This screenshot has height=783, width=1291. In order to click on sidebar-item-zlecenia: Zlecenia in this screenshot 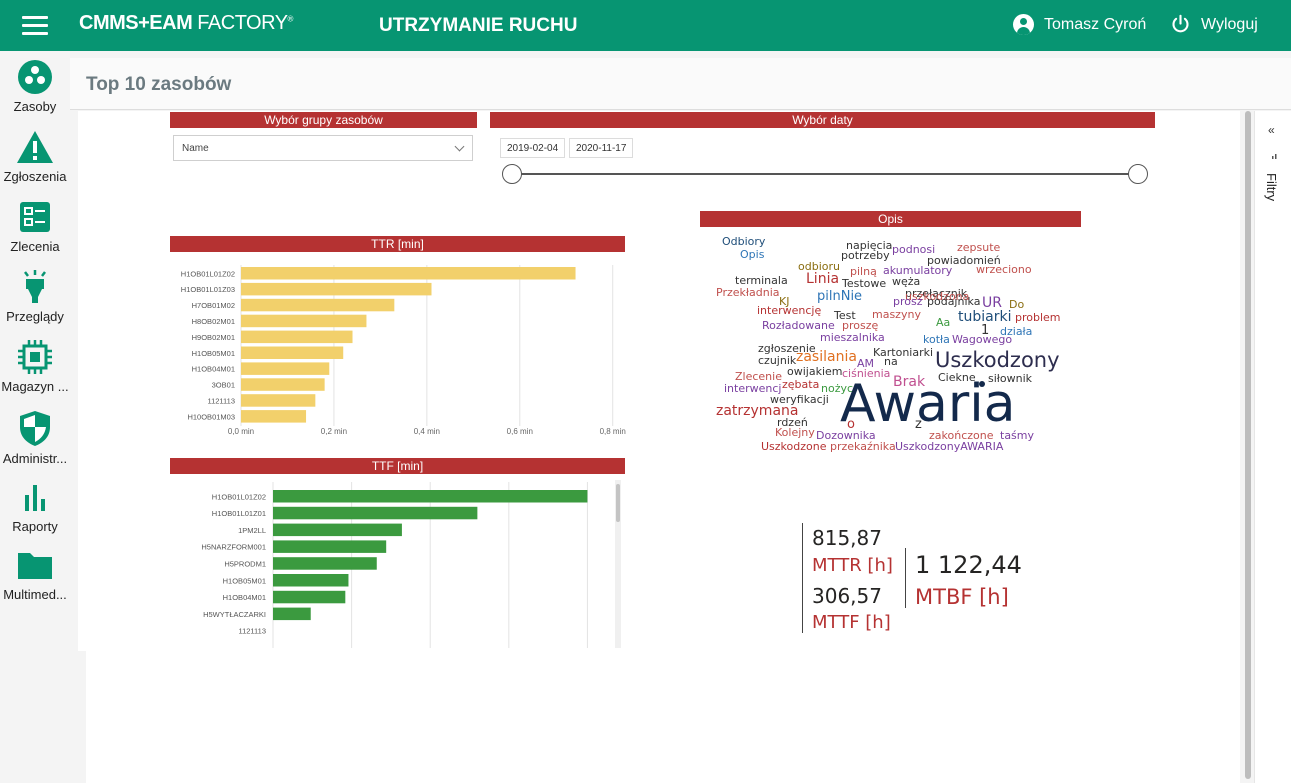, I will do `click(35, 226)`.